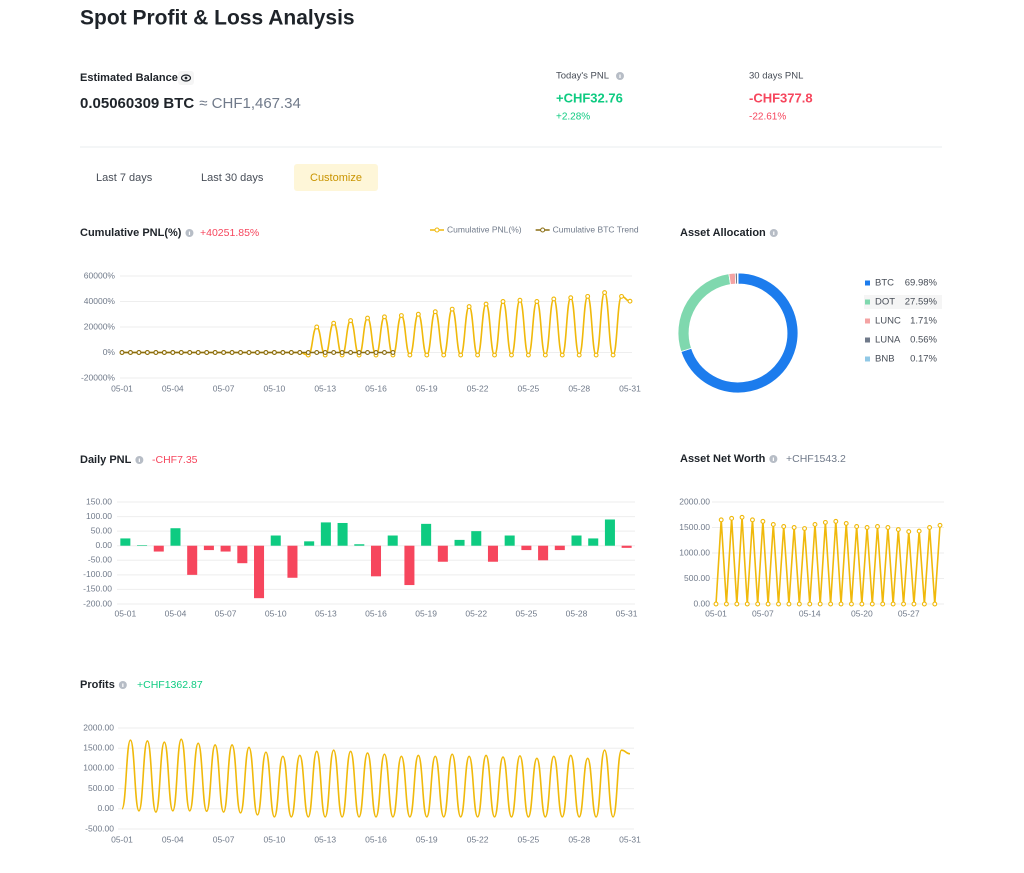 Image resolution: width=1024 pixels, height=873 pixels. What do you see at coordinates (99, 501) in the screenshot?
I see `y-tick-label: 150.00` at bounding box center [99, 501].